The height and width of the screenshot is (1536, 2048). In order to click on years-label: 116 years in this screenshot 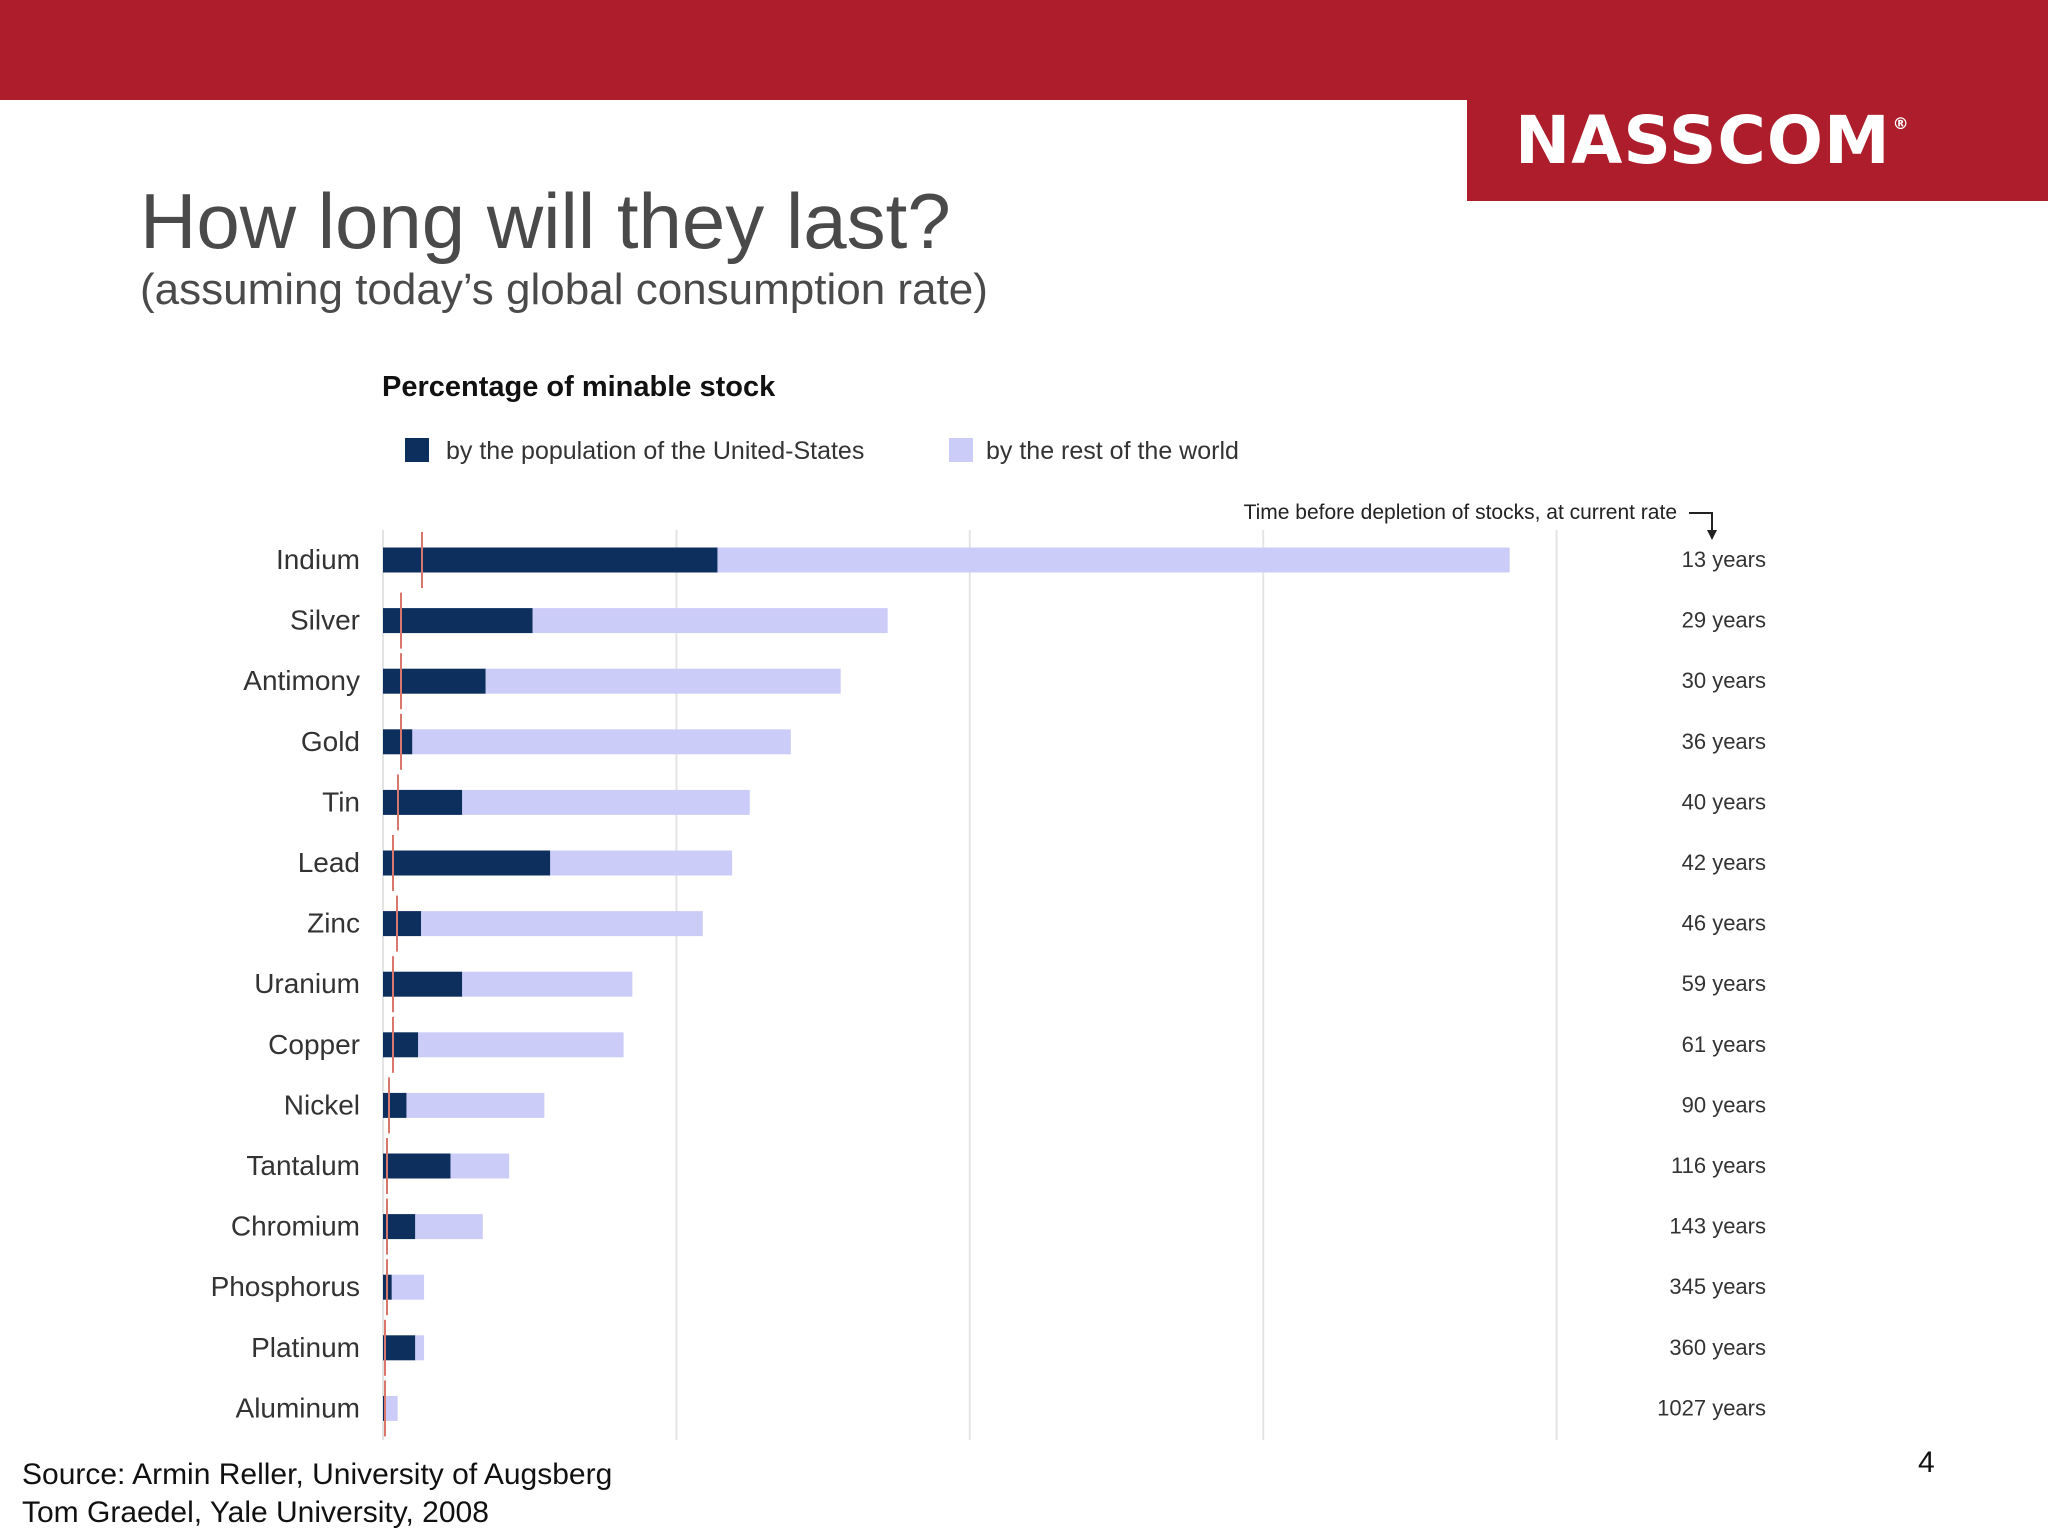, I will do `click(1718, 1165)`.